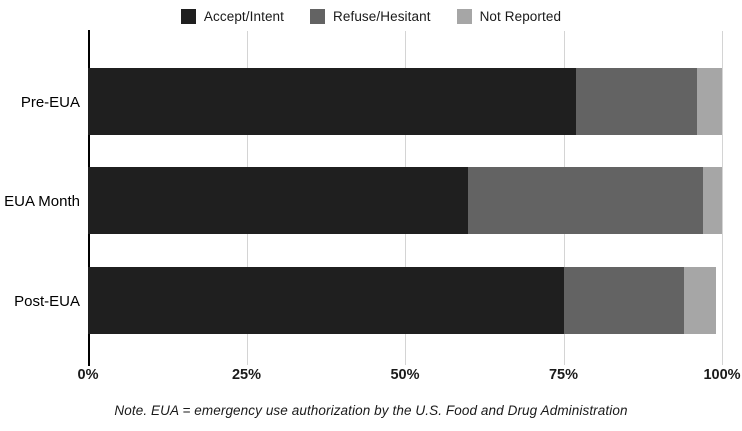 Image resolution: width=742 pixels, height=431 pixels. I want to click on category-label-2: Post-EUA, so click(47, 301).